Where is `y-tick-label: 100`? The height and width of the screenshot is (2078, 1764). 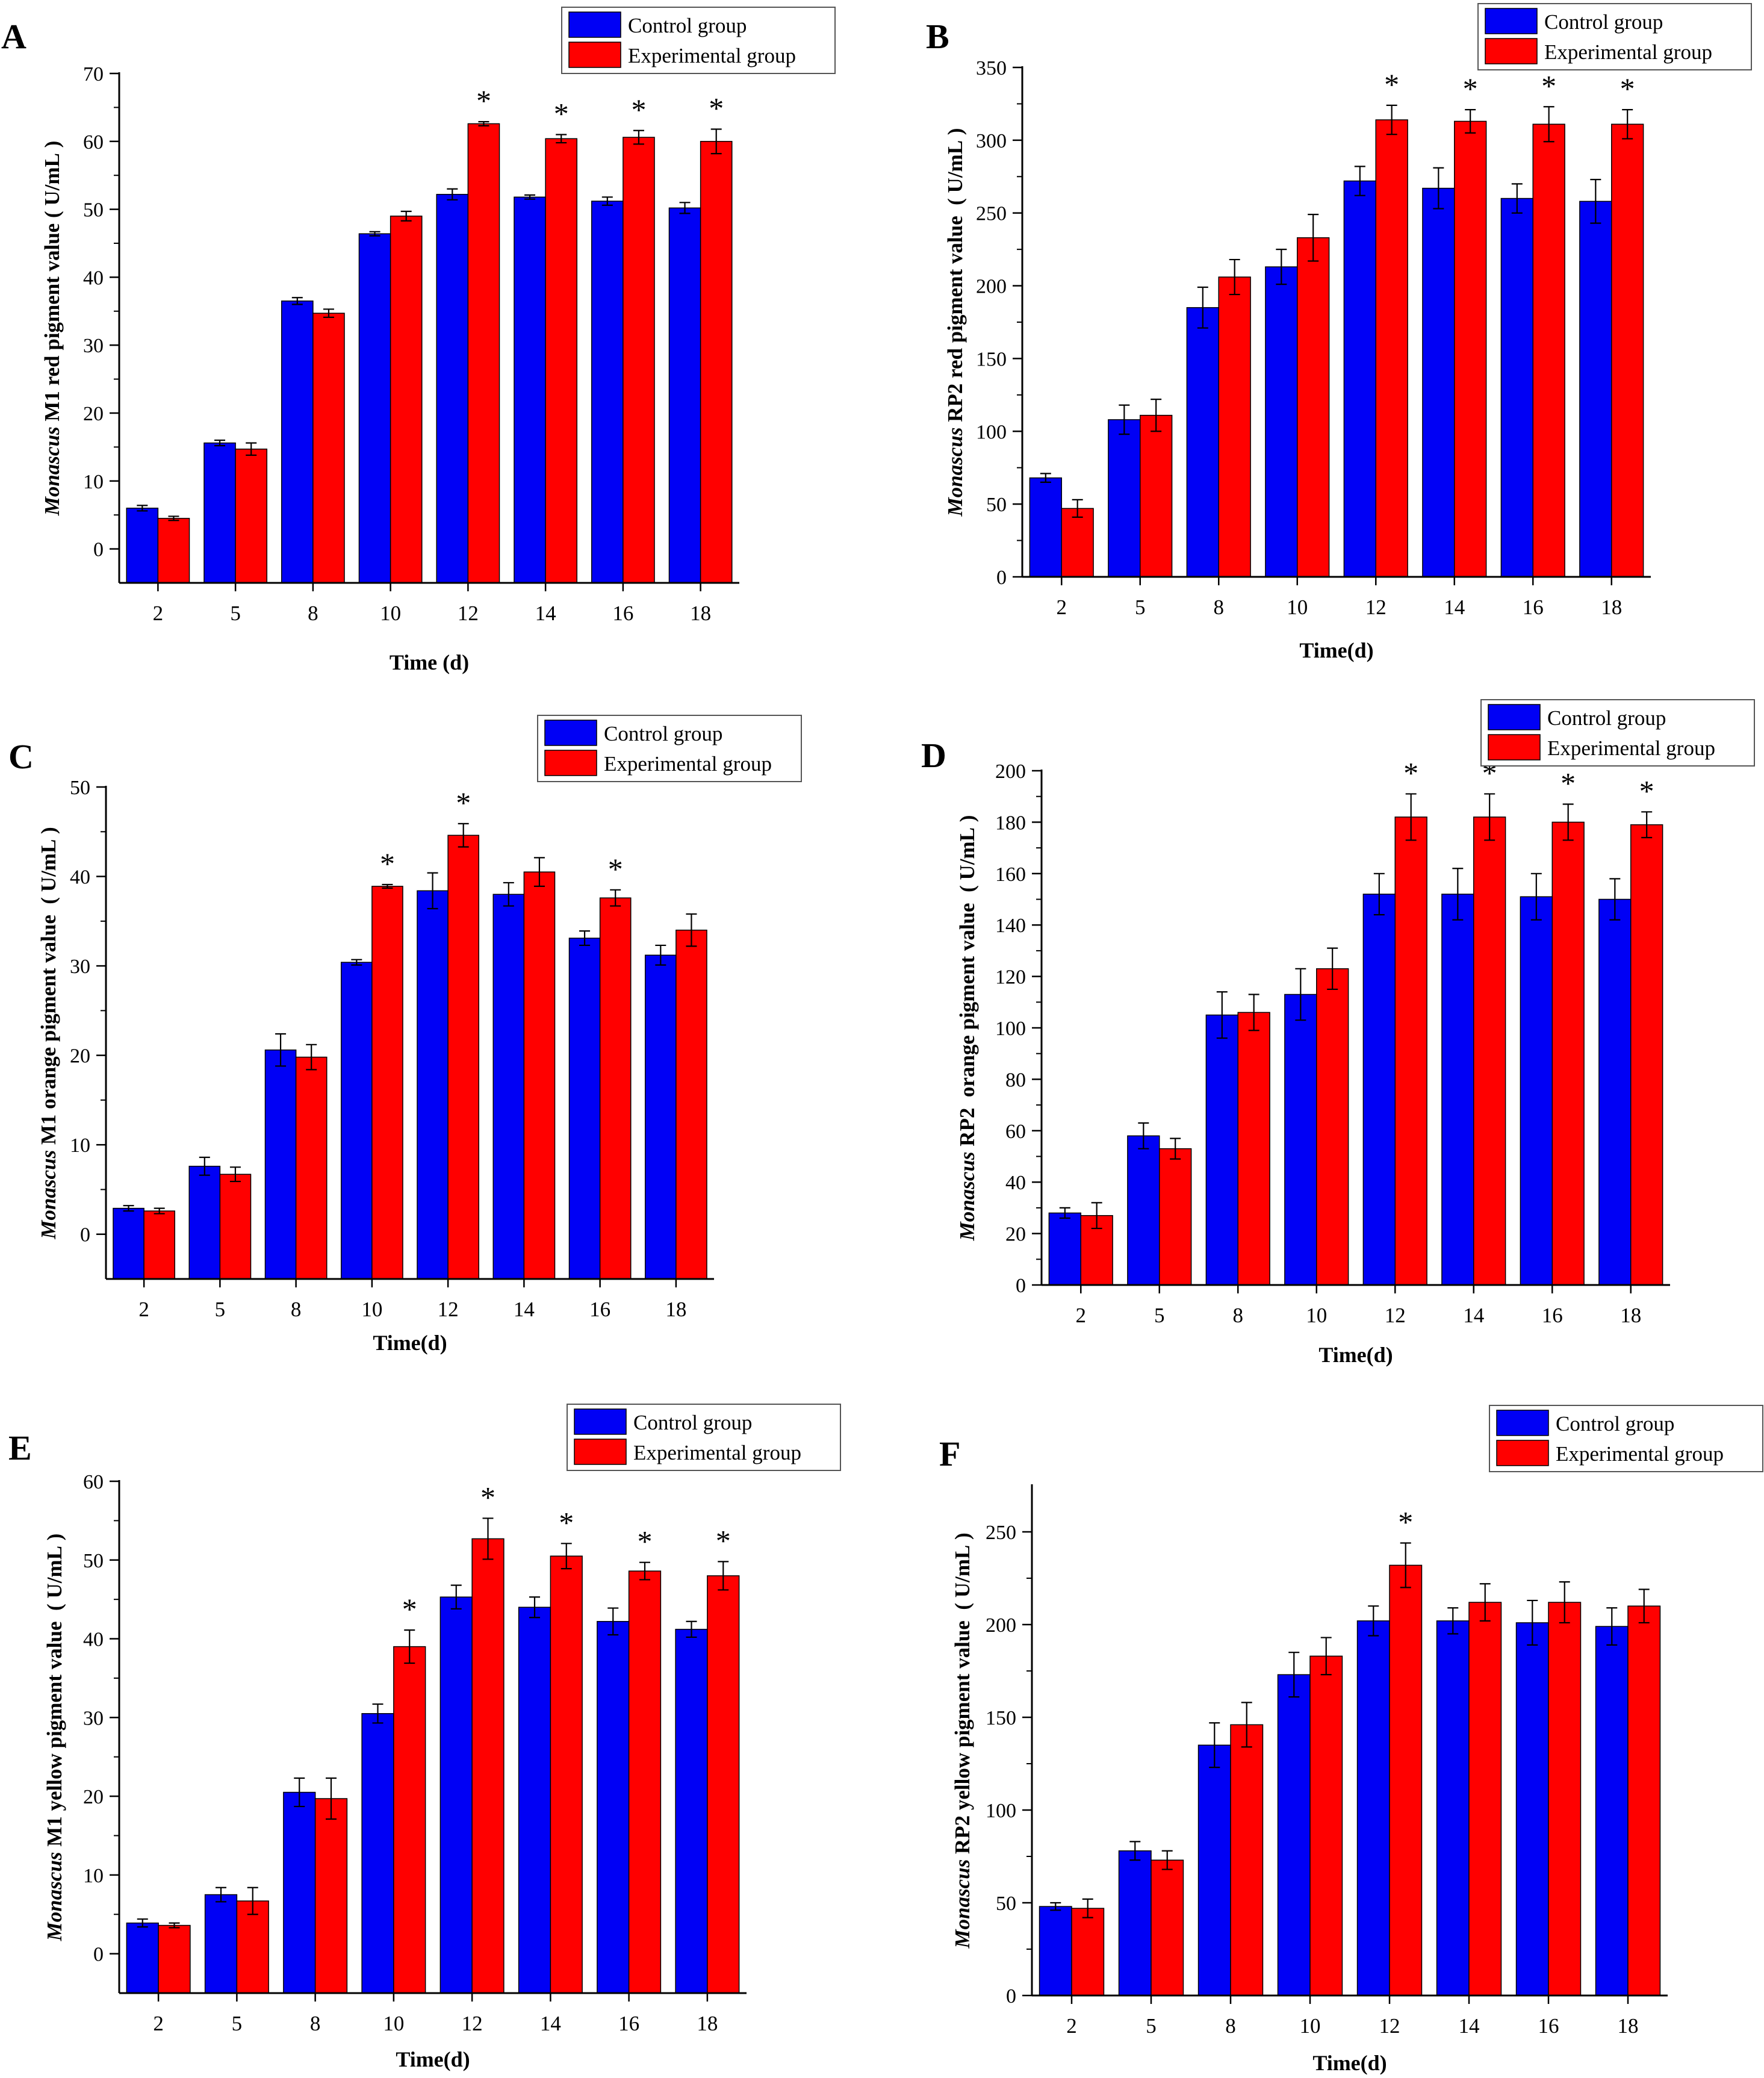
y-tick-label: 100 is located at coordinates (1001, 1811).